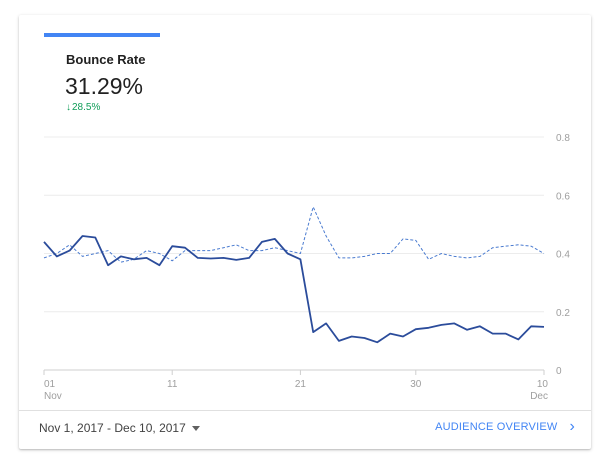  I want to click on metric-change: ↓28.5%, so click(83, 107).